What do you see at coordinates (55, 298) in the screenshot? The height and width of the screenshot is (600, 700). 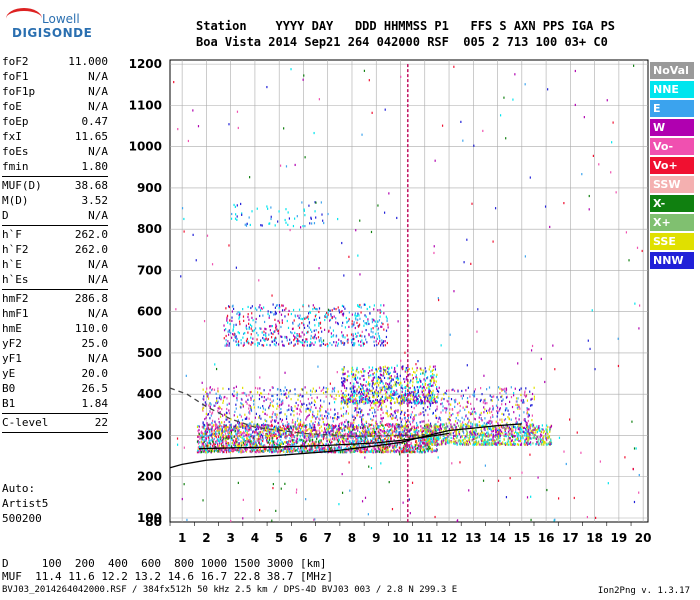 I see `param-row: hmF2 286.8` at bounding box center [55, 298].